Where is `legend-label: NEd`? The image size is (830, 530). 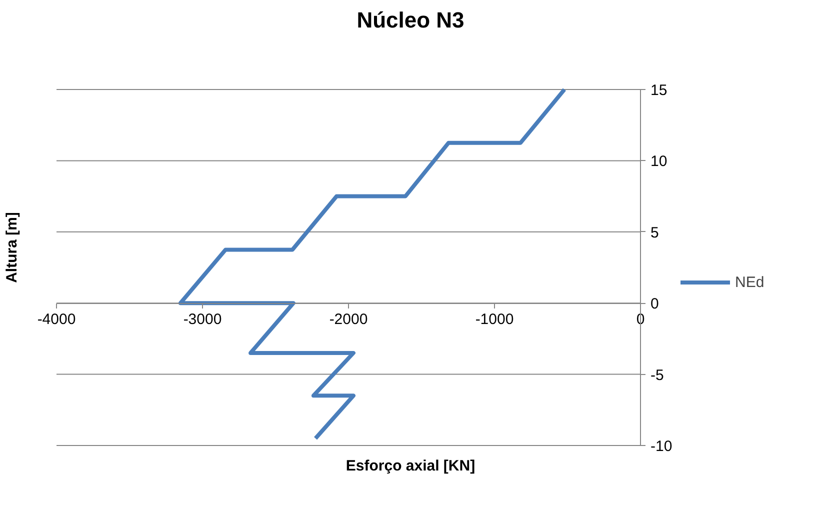
legend-label: NEd is located at coordinates (749, 282).